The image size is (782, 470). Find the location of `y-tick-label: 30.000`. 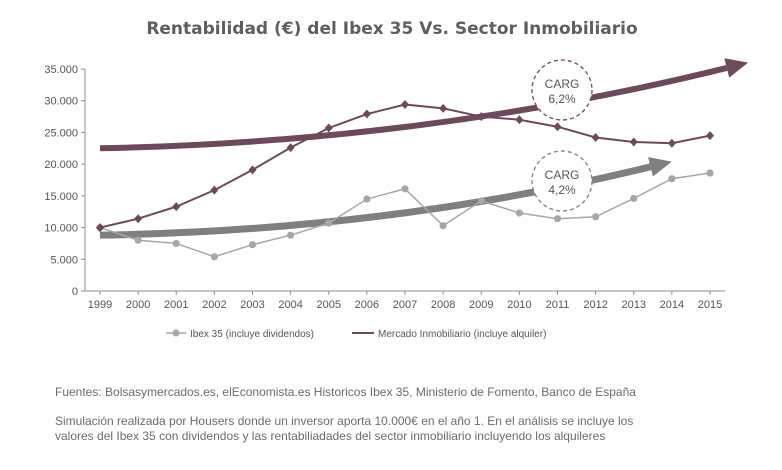

y-tick-label: 30.000 is located at coordinates (61, 102).